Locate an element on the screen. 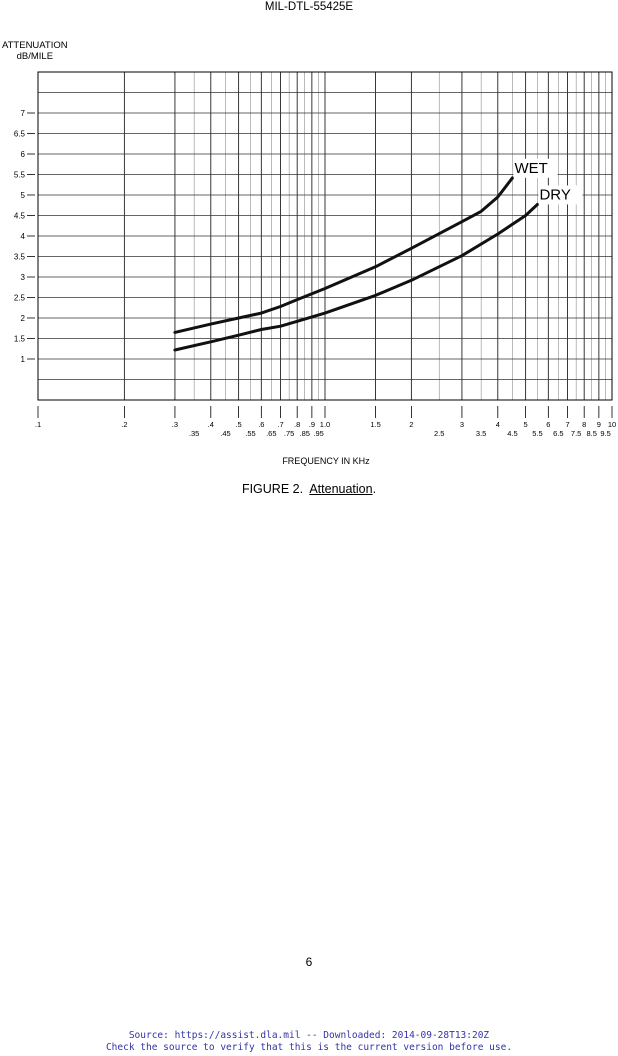 The height and width of the screenshot is (1056, 618). y-tick-label: 6 is located at coordinates (23, 154).